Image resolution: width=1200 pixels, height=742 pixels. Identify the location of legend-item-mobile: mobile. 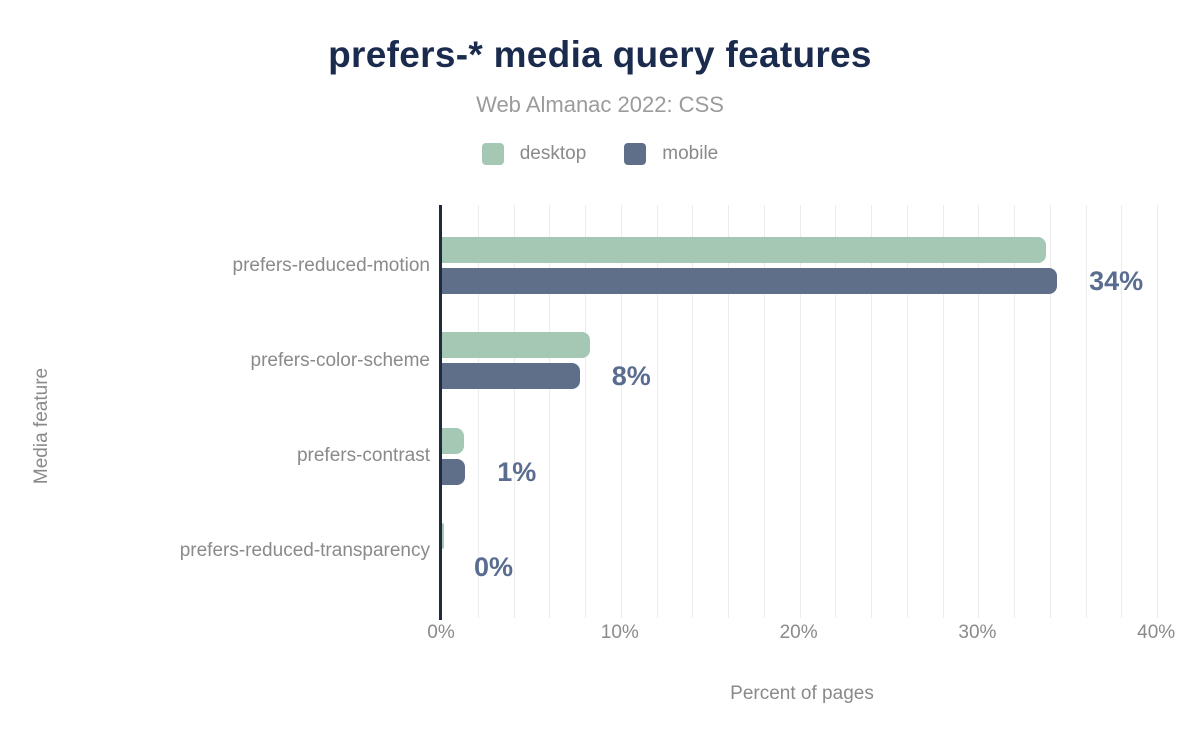
(671, 154).